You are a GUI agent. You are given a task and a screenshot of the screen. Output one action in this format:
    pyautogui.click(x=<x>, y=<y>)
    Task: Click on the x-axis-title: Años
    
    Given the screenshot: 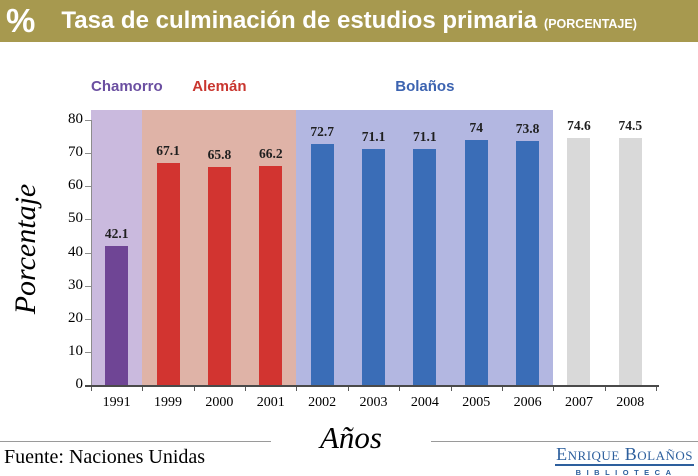 What is the action you would take?
    pyautogui.click(x=351, y=438)
    